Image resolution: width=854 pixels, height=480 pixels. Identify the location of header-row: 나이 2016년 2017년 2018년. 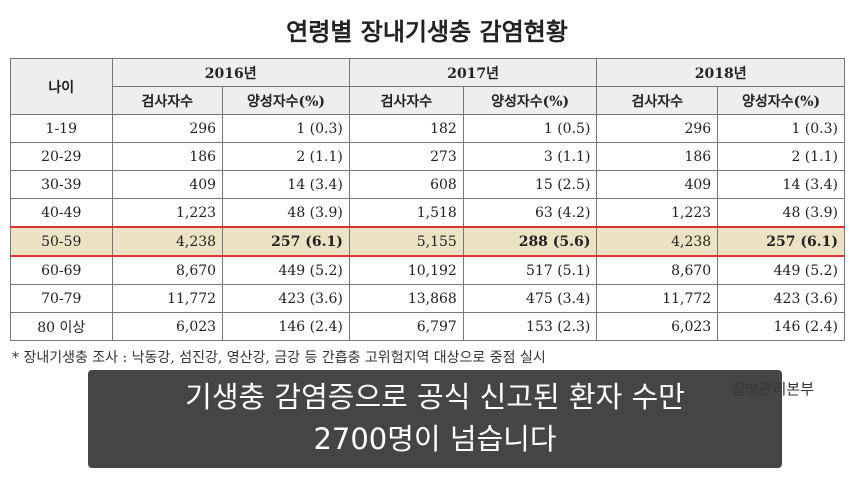
(427, 86).